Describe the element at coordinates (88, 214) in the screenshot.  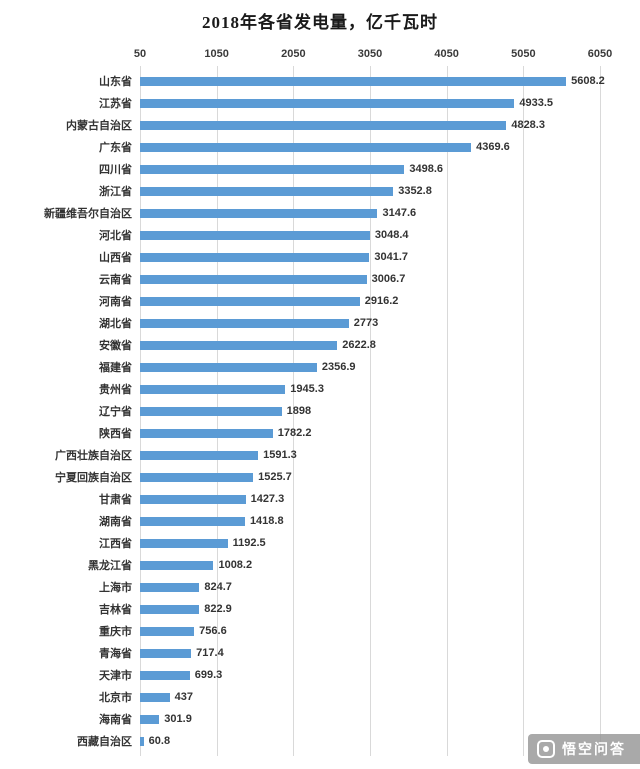
I see `category-label: 新疆维吾尔自治区` at that location.